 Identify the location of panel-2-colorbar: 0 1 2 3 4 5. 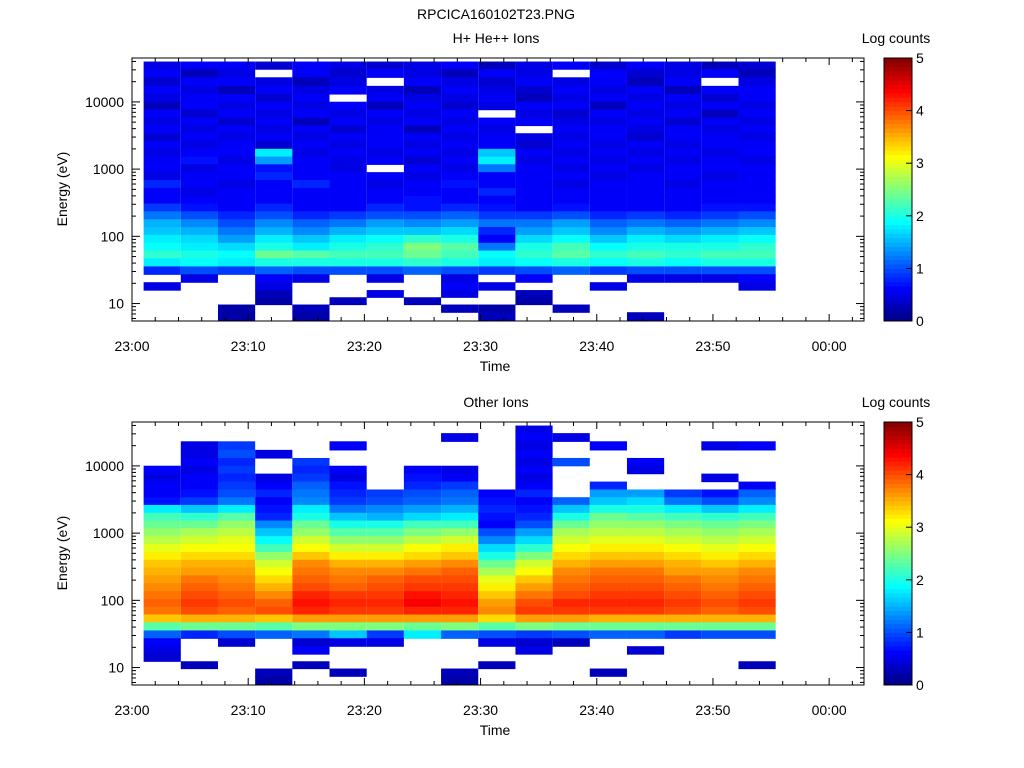
(903, 553).